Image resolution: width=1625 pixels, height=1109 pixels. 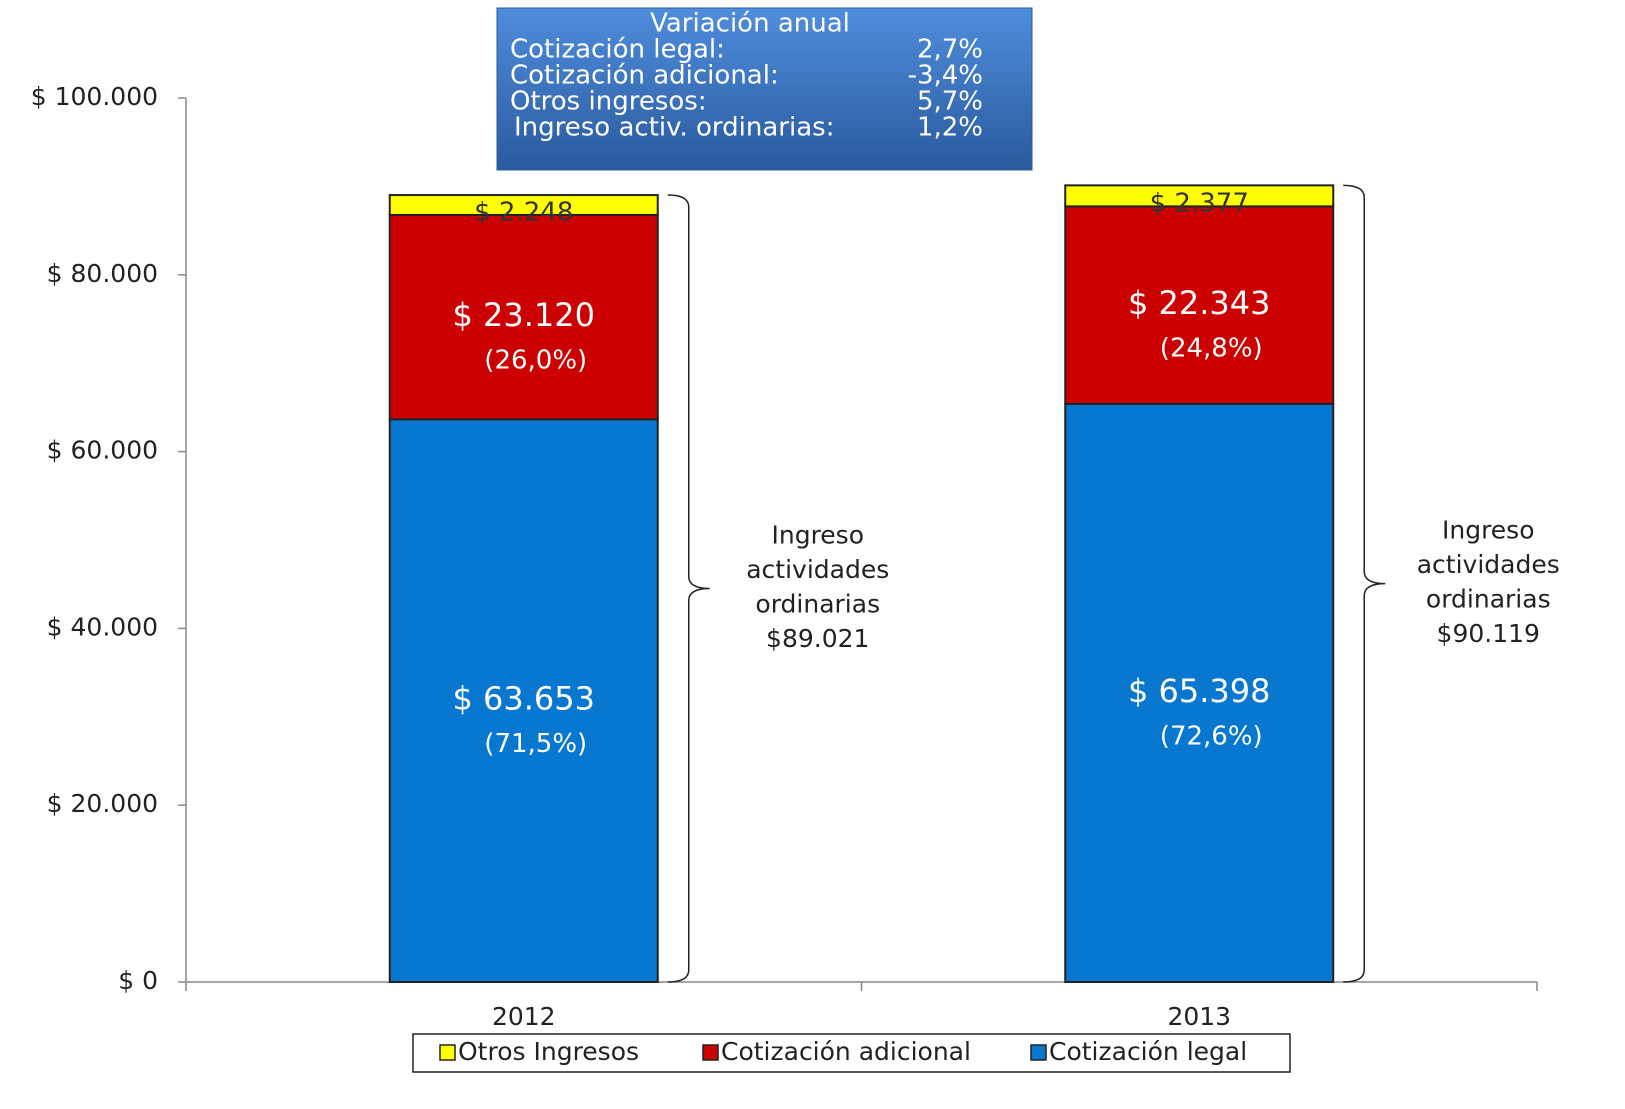 I want to click on legend-label: Otros Ingresos, so click(x=548, y=1051).